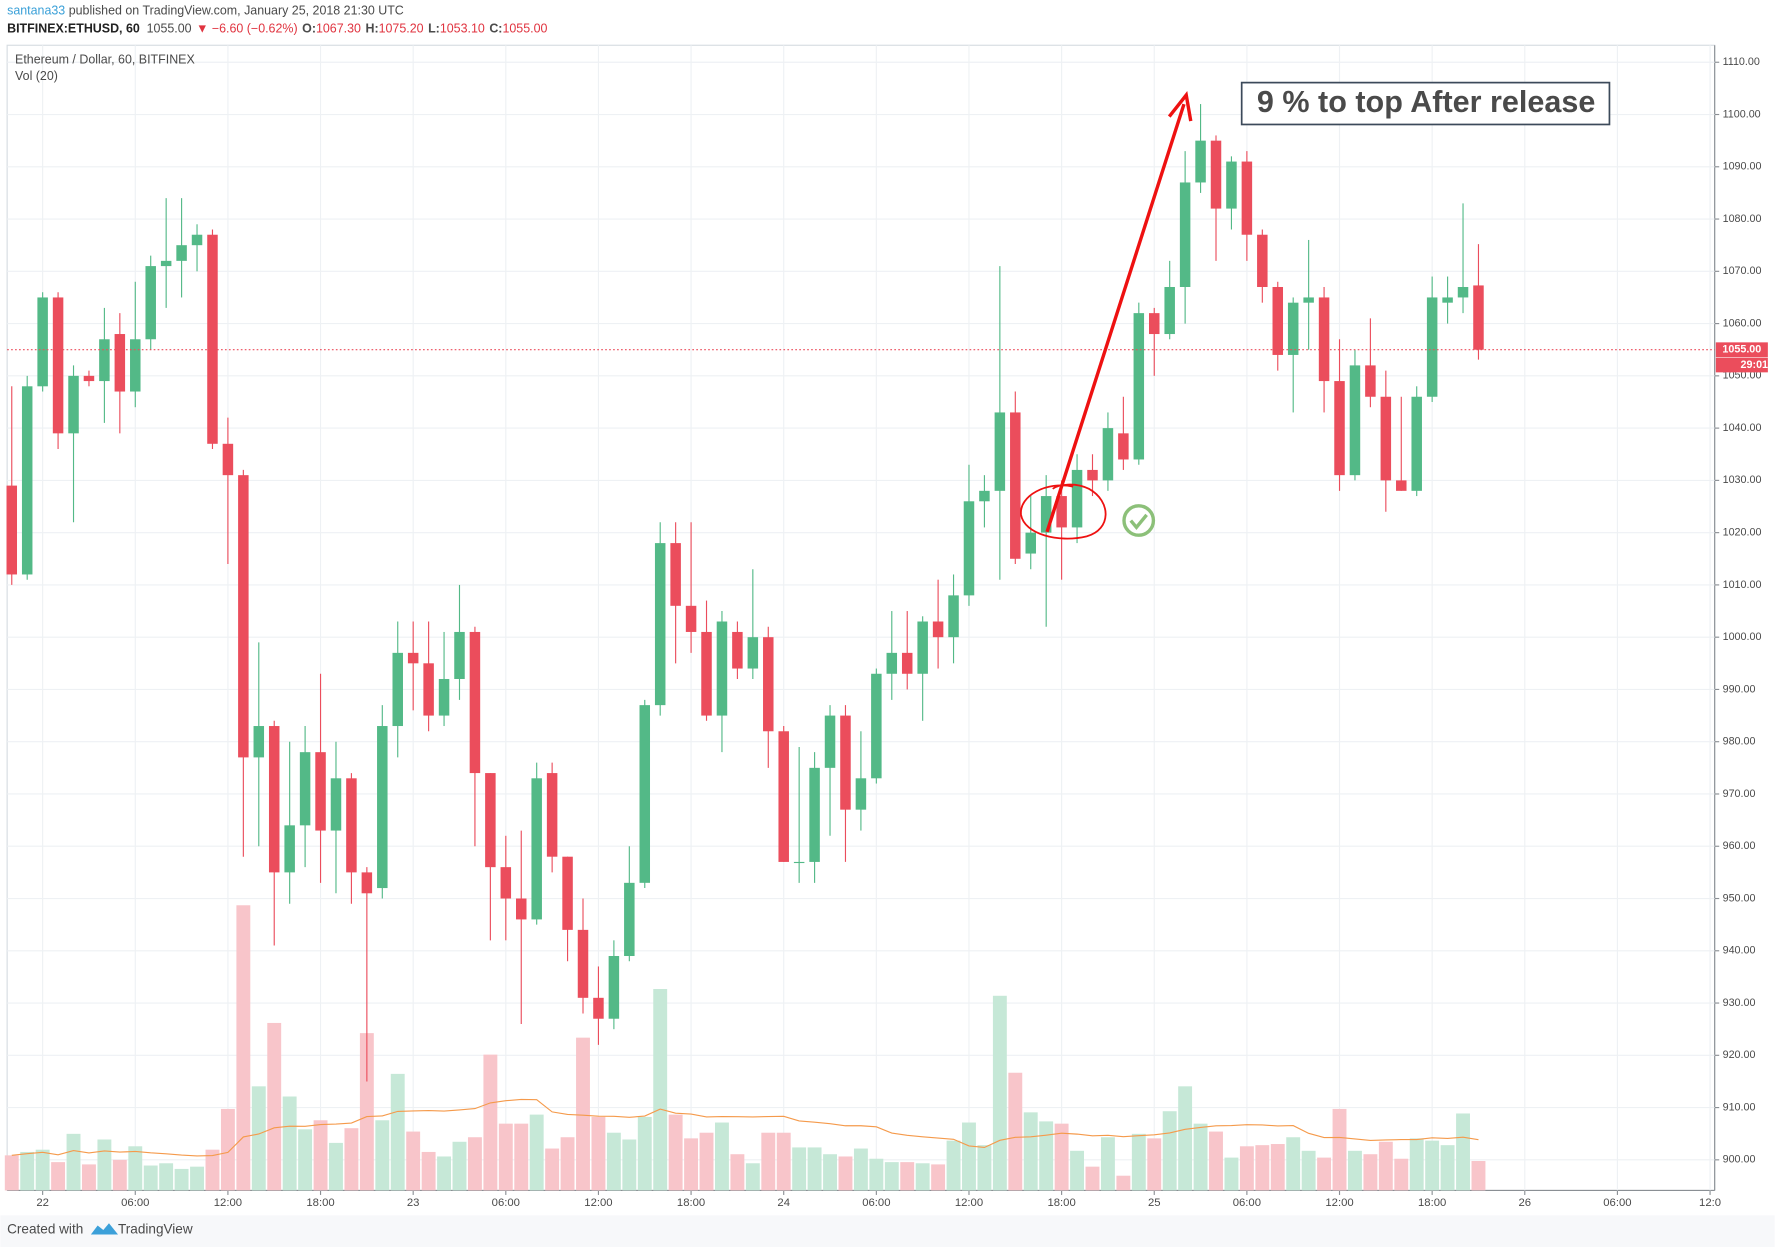 This screenshot has width=1775, height=1247. Describe the element at coordinates (1425, 103) in the screenshot. I see `annotation-box` at that location.